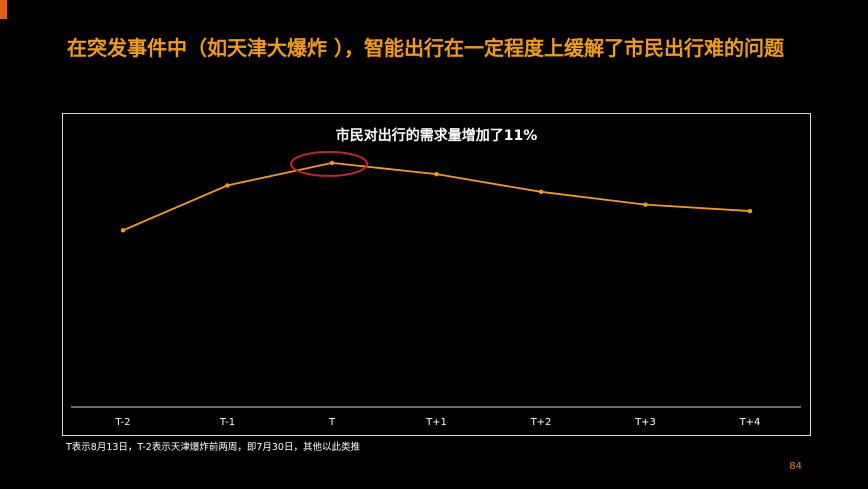 The width and height of the screenshot is (868, 489). What do you see at coordinates (3, 9) in the screenshot?
I see `accent-bar` at bounding box center [3, 9].